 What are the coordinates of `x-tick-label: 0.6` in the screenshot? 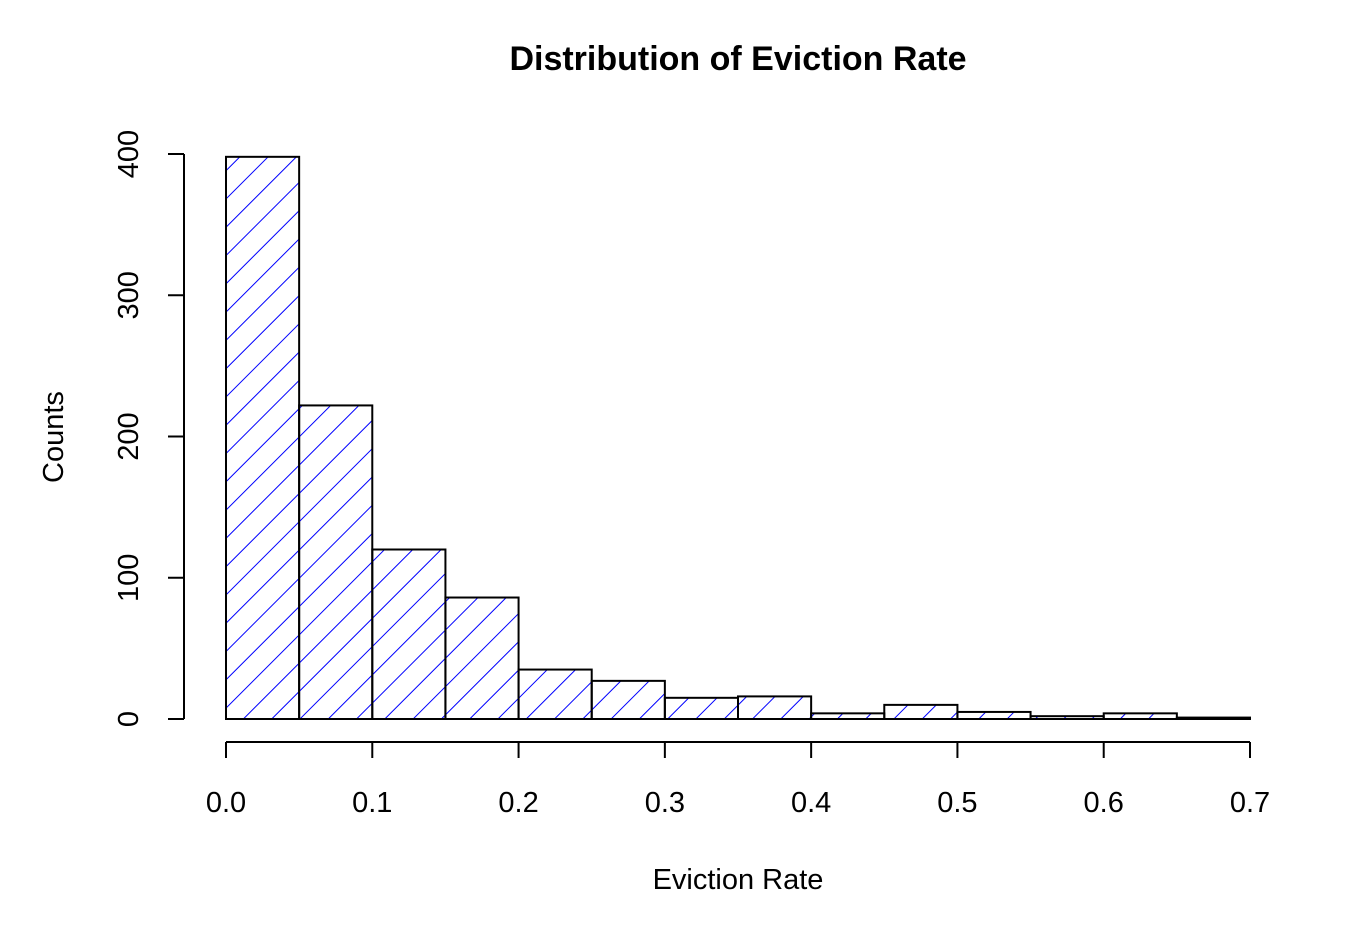 It's located at (1104, 803).